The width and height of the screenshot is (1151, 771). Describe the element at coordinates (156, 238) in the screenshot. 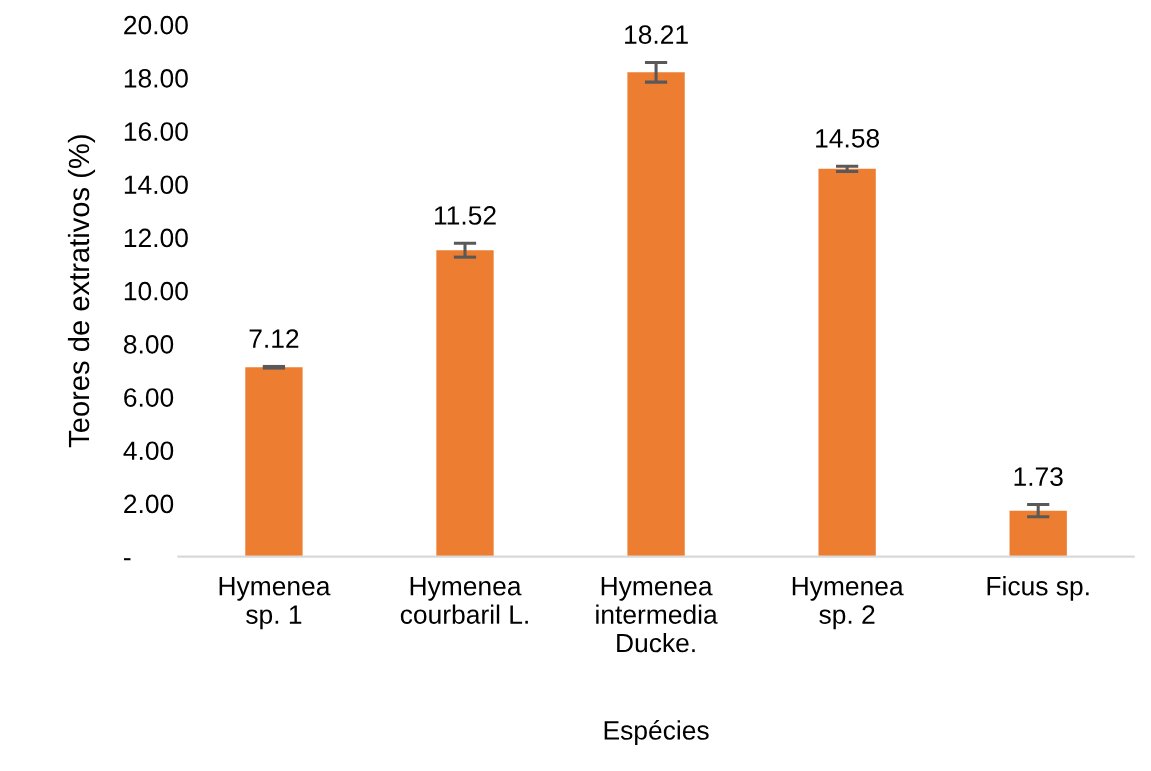

I see `y-tick-label: 12.00` at that location.